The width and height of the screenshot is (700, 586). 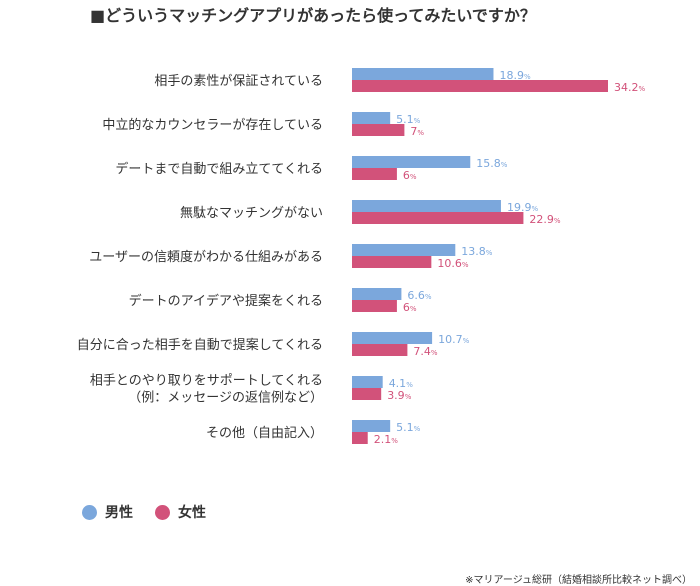 What do you see at coordinates (238, 81) in the screenshot?
I see `category-label: 相手の素性が保証されている` at bounding box center [238, 81].